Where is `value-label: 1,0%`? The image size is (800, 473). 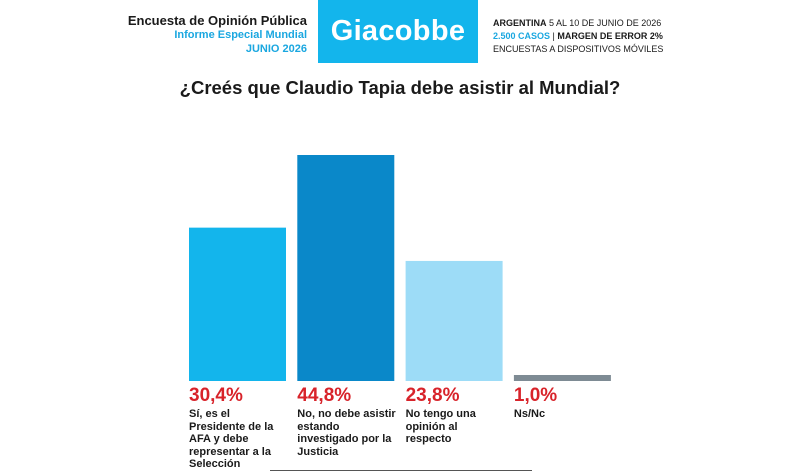 value-label: 1,0% is located at coordinates (535, 395).